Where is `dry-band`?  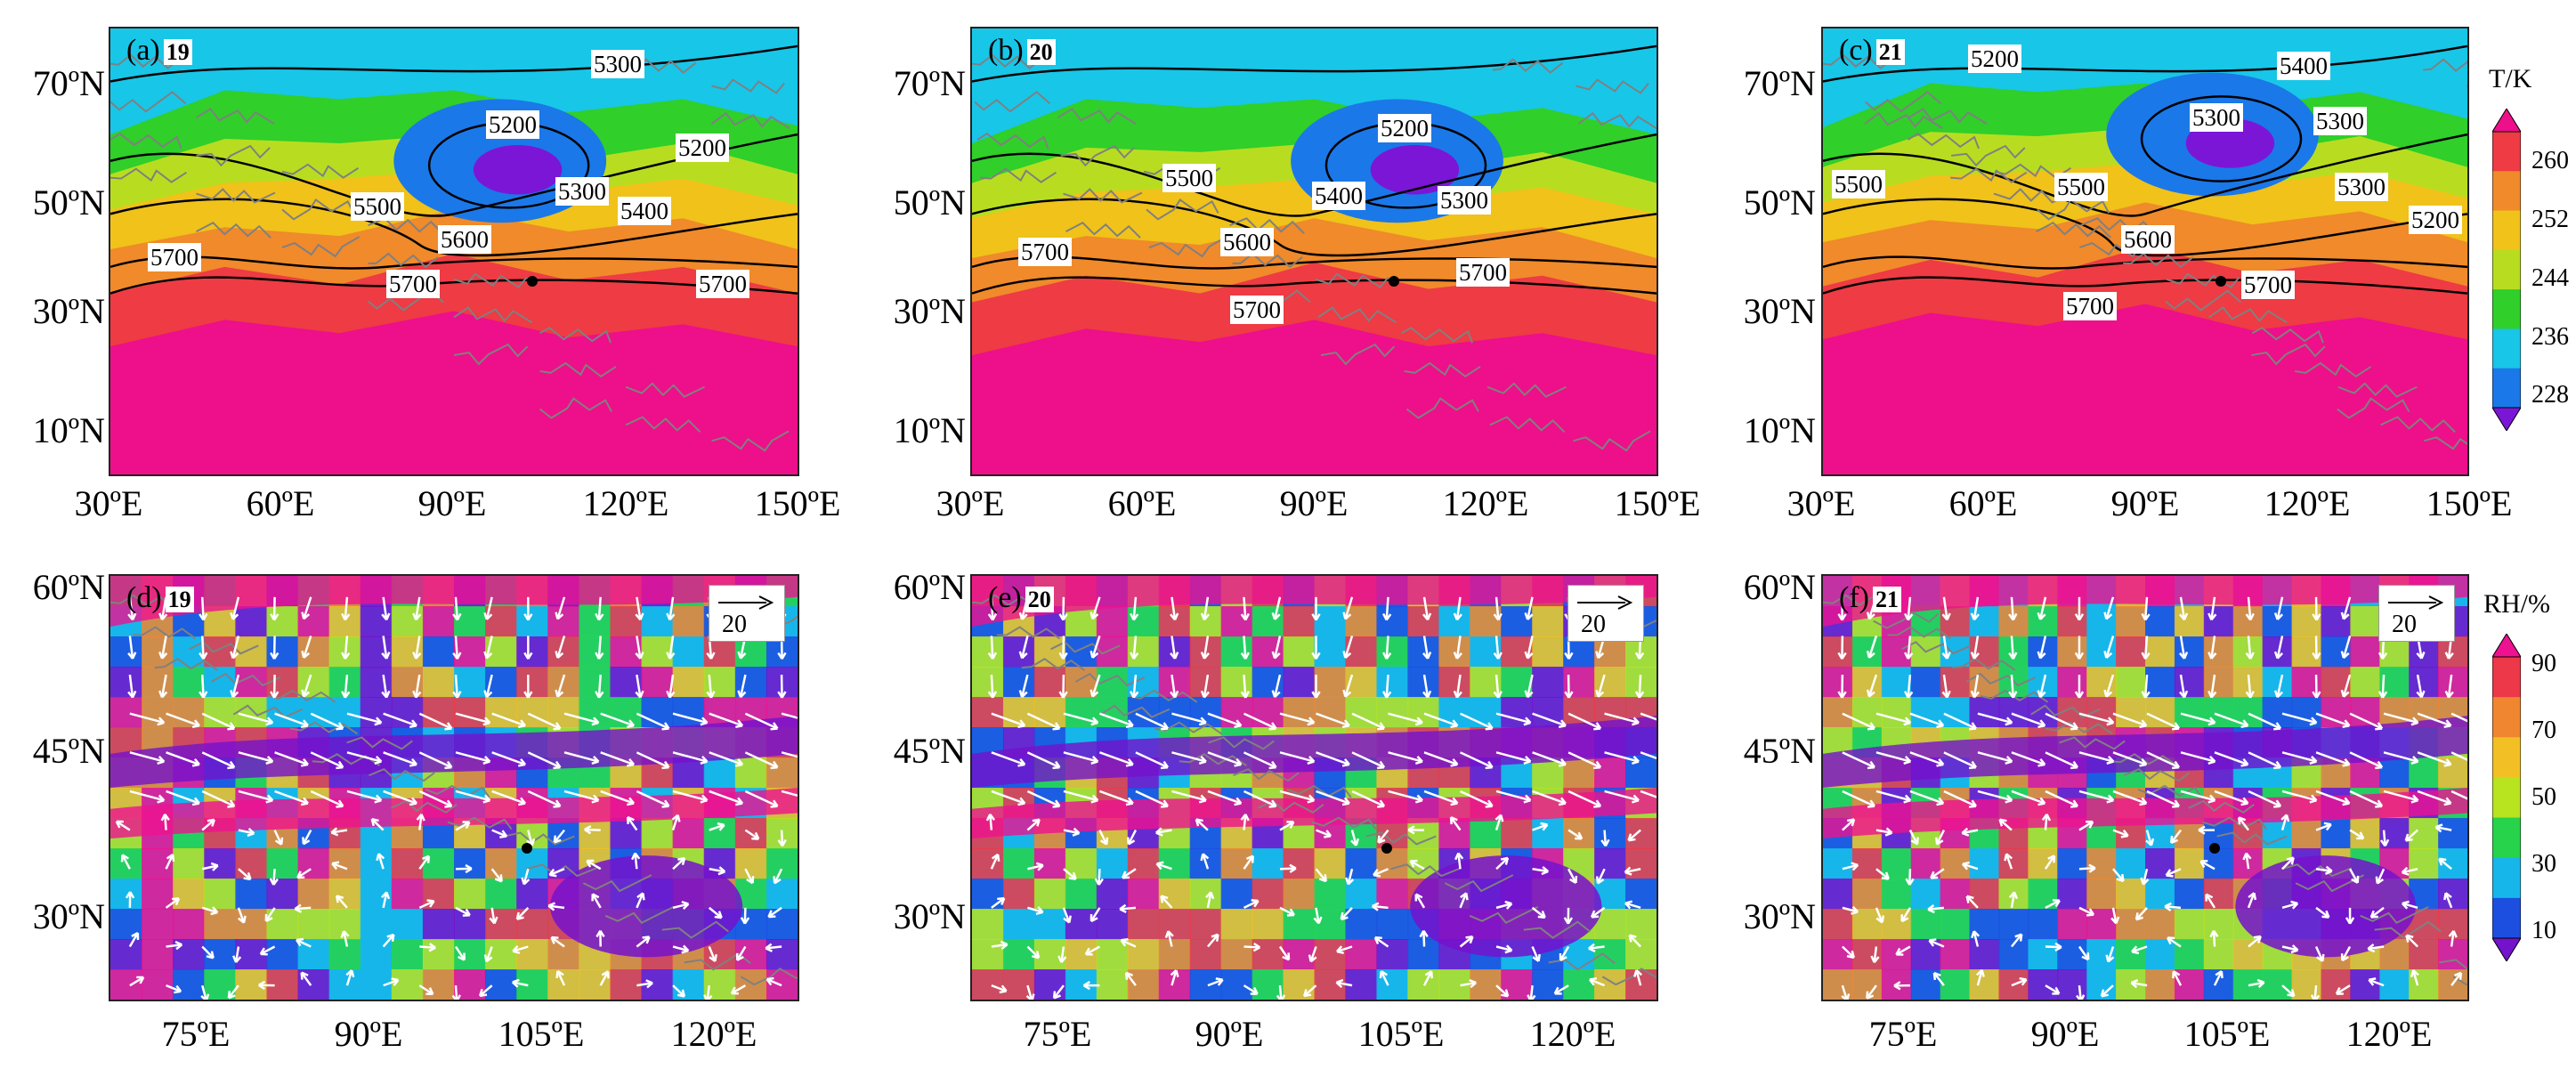
dry-band is located at coordinates (454, 752).